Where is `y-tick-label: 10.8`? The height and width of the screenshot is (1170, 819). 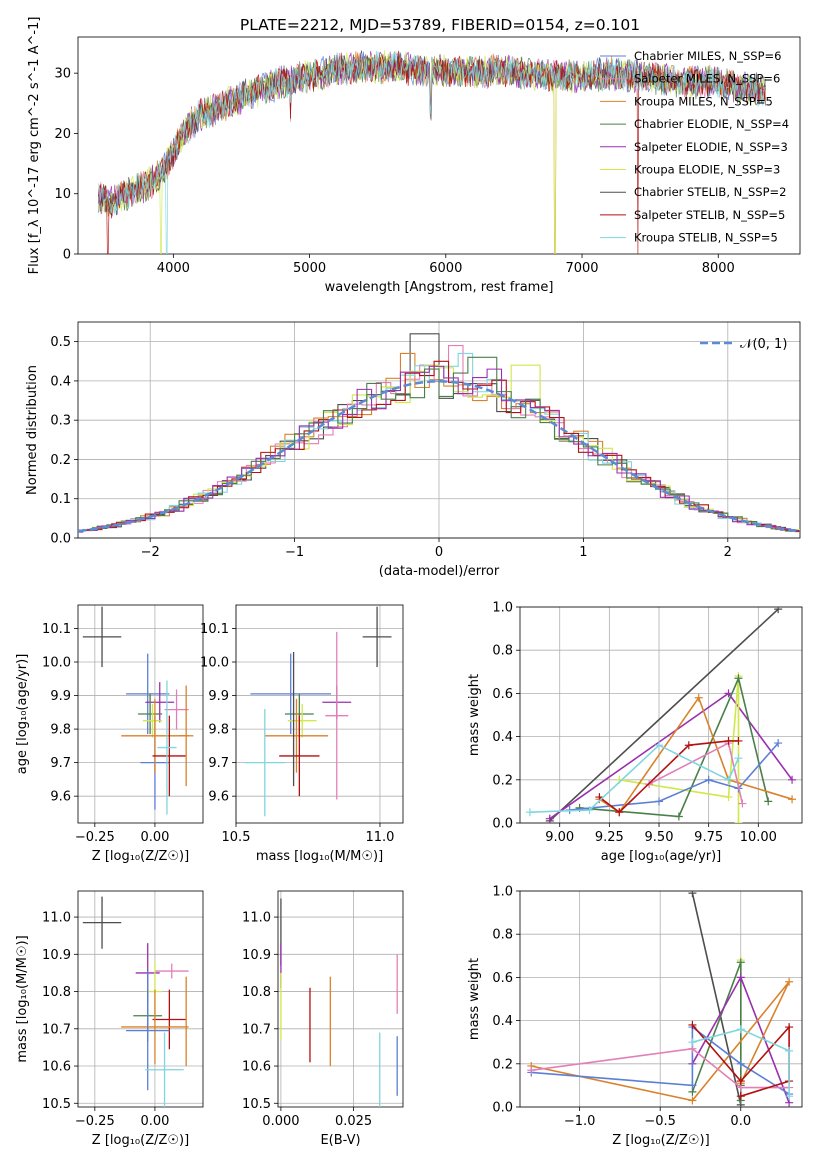
y-tick-label: 10.8 is located at coordinates (256, 992).